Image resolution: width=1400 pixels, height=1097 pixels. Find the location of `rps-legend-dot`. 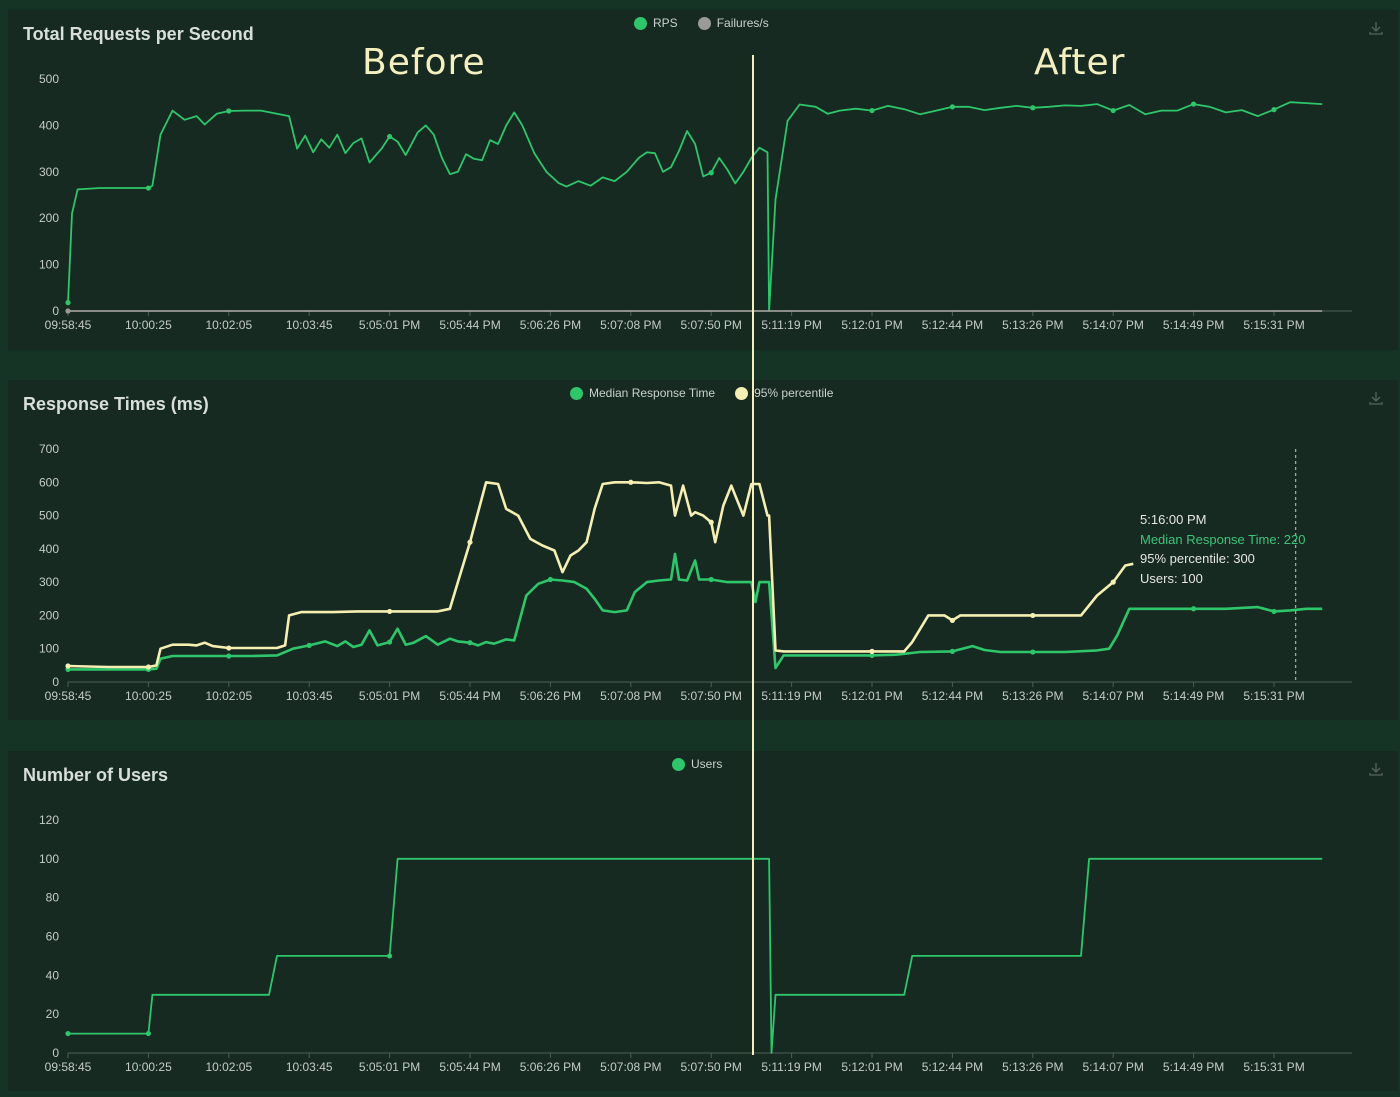

rps-legend-dot is located at coordinates (640, 23).